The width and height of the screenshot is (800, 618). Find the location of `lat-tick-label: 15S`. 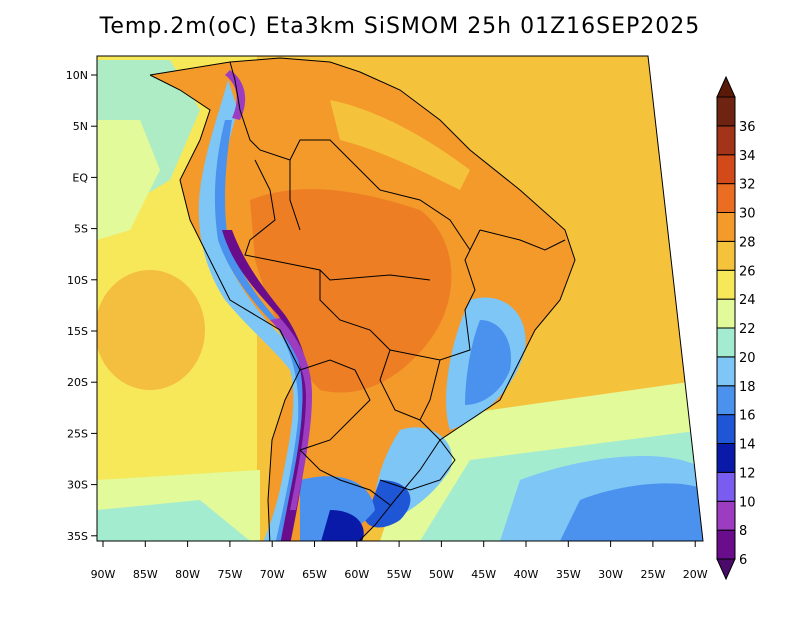

lat-tick-label: 15S is located at coordinates (77, 331).